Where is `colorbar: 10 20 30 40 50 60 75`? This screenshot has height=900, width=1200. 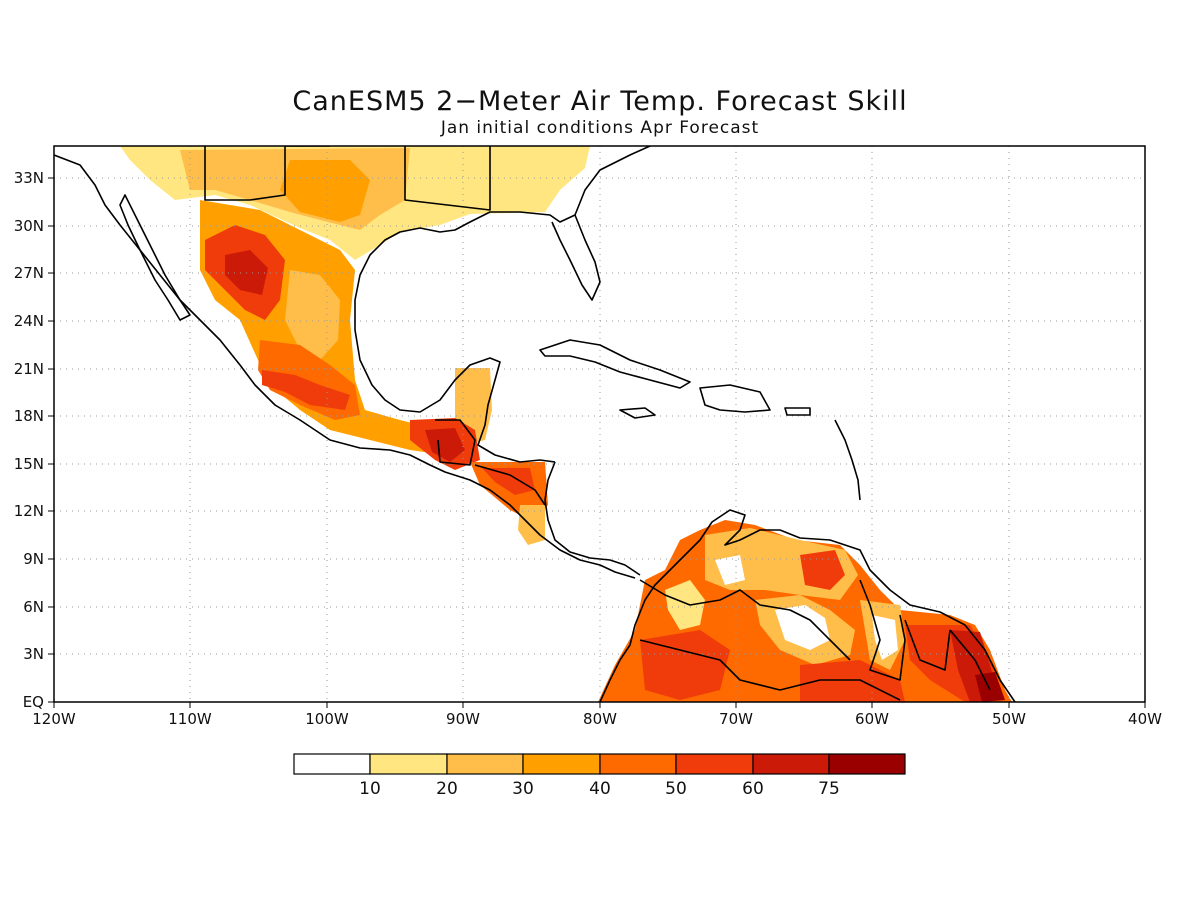 colorbar: 10 20 30 40 50 60 75 is located at coordinates (599, 776).